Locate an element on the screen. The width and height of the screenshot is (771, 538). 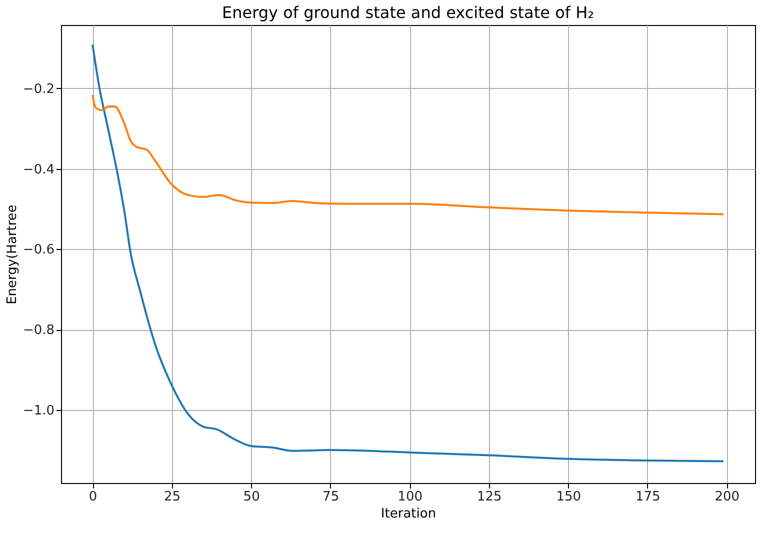
y-axis-title: Energy(Hartree is located at coordinates (12, 254).